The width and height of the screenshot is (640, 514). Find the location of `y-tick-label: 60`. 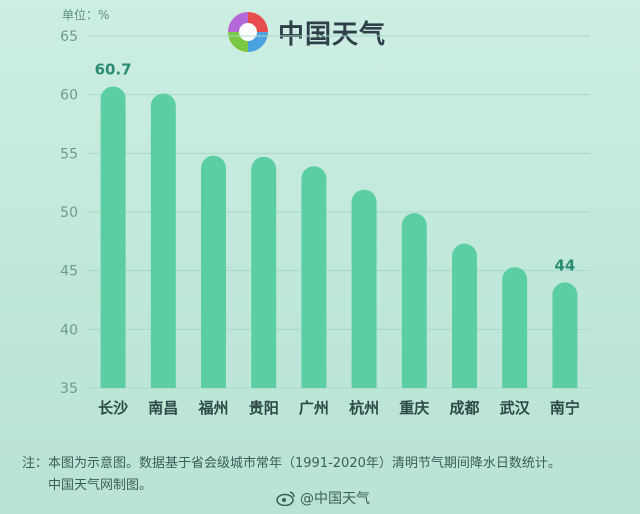

y-tick-label: 60 is located at coordinates (69, 96).